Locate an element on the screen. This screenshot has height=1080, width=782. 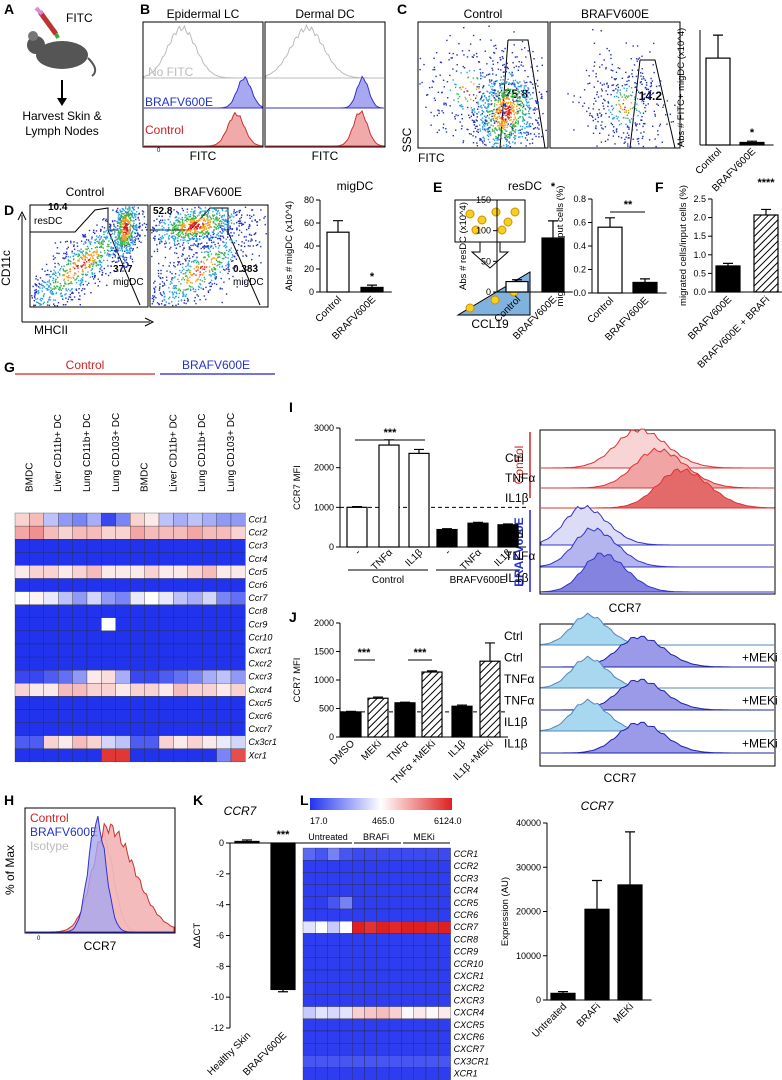
panel-label: B is located at coordinates (145, 9).